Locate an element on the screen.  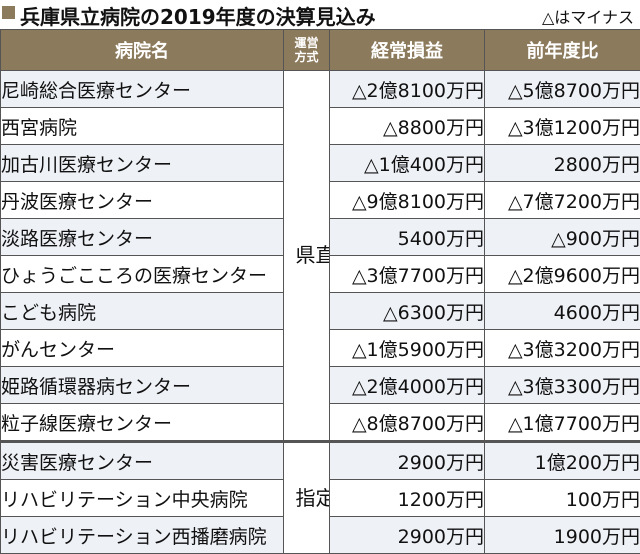
ordinary-profit-value: △8800万円 is located at coordinates (407, 126).